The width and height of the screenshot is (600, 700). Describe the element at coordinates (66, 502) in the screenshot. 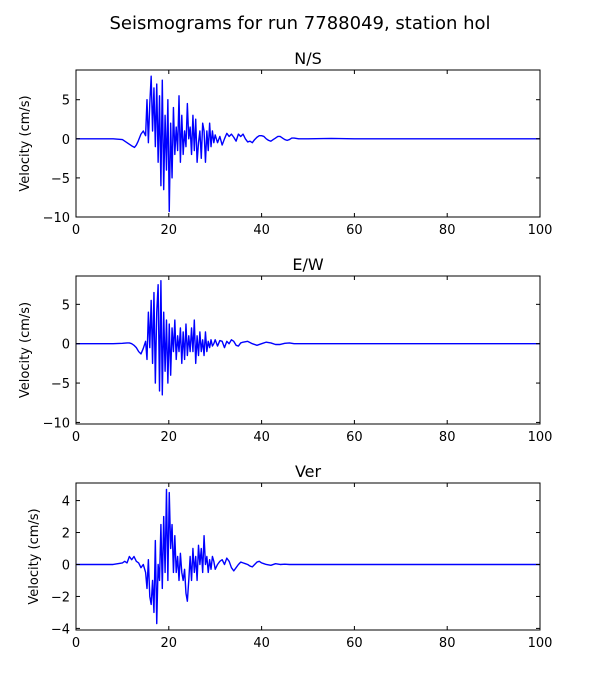

I see `y-tick-label: 4` at that location.